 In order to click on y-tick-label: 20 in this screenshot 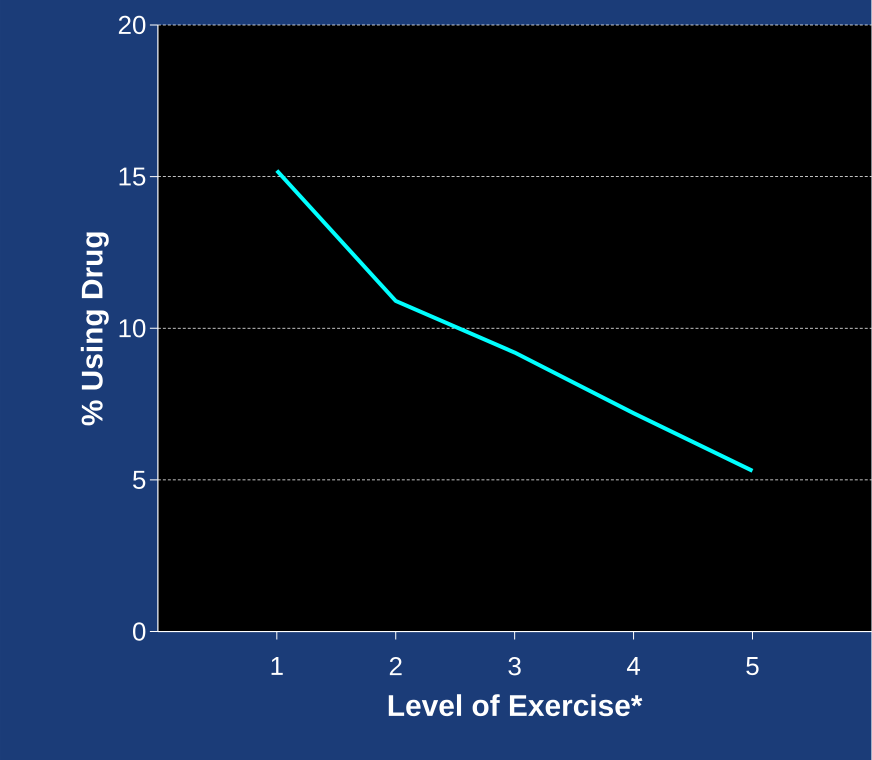, I will do `click(132, 25)`.